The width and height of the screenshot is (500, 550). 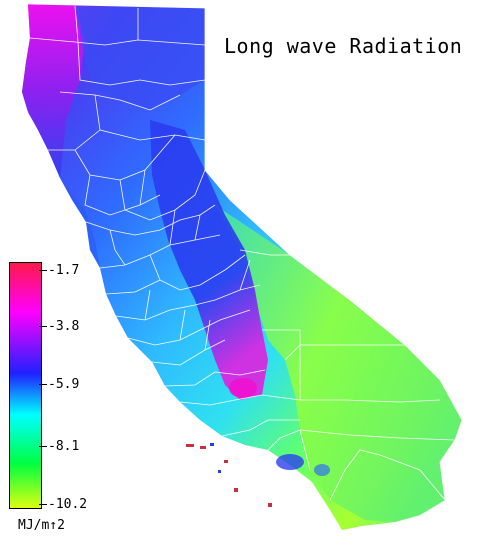 What do you see at coordinates (243, 388) in the screenshot?
I see `sierra-peak-spot` at bounding box center [243, 388].